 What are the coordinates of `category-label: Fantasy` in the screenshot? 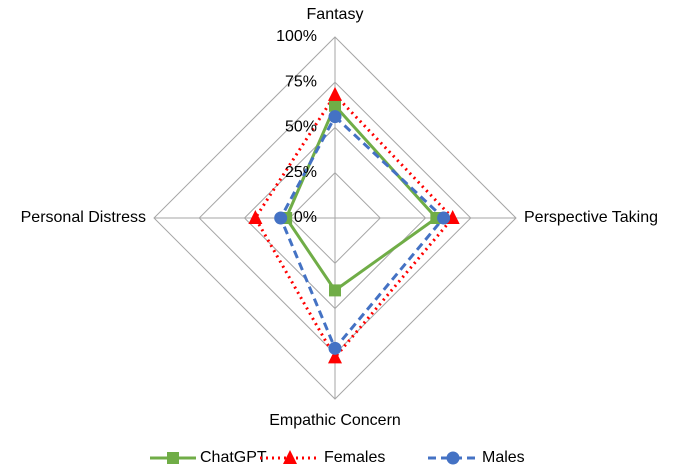 It's located at (335, 14).